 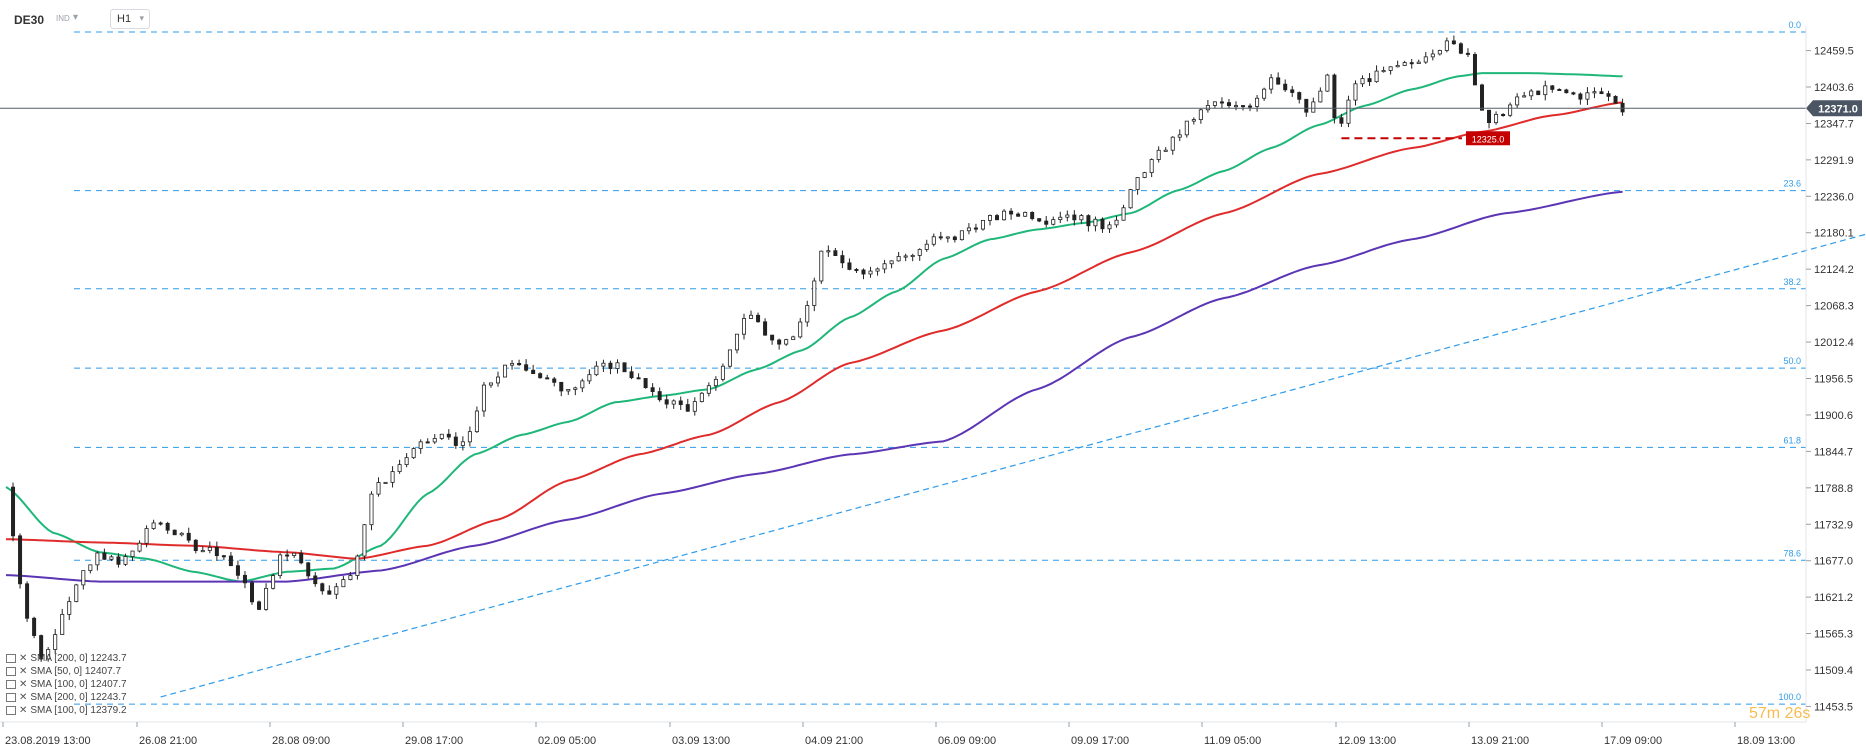 I want to click on fib-level-label: 38.2, so click(x=1792, y=282).